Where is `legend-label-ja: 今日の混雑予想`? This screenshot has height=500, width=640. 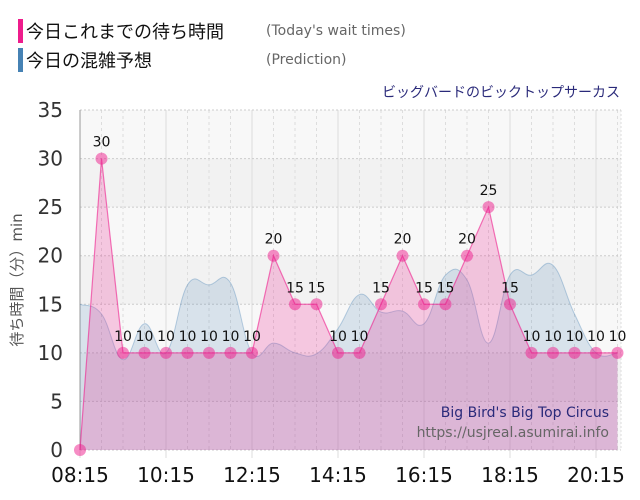
legend-label-ja: 今日の混雑予想 is located at coordinates (89, 61).